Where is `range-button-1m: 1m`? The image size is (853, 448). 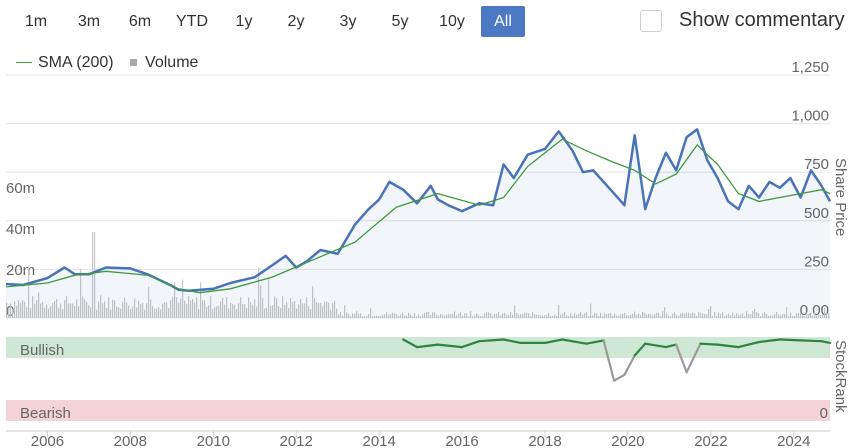 range-button-1m: 1m is located at coordinates (36, 21).